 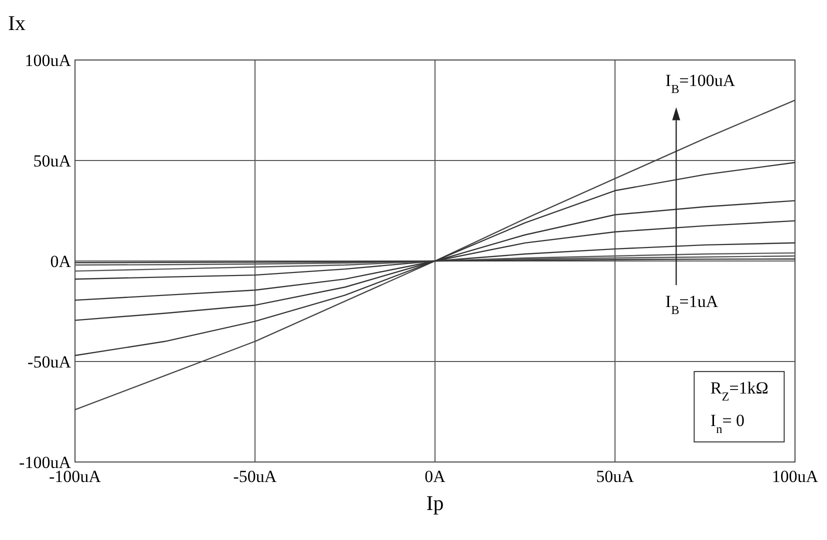 I want to click on y-tick-label: 0A, so click(x=61, y=261).